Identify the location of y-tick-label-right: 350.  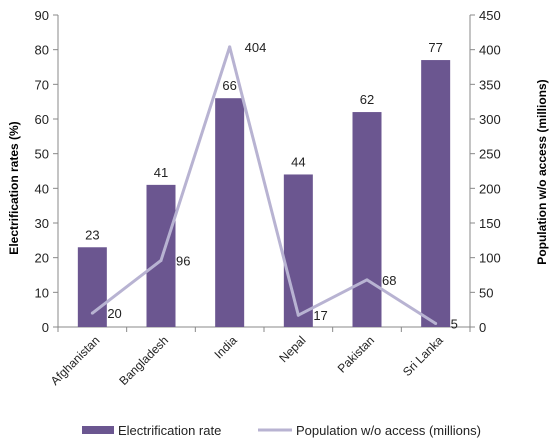
(490, 84).